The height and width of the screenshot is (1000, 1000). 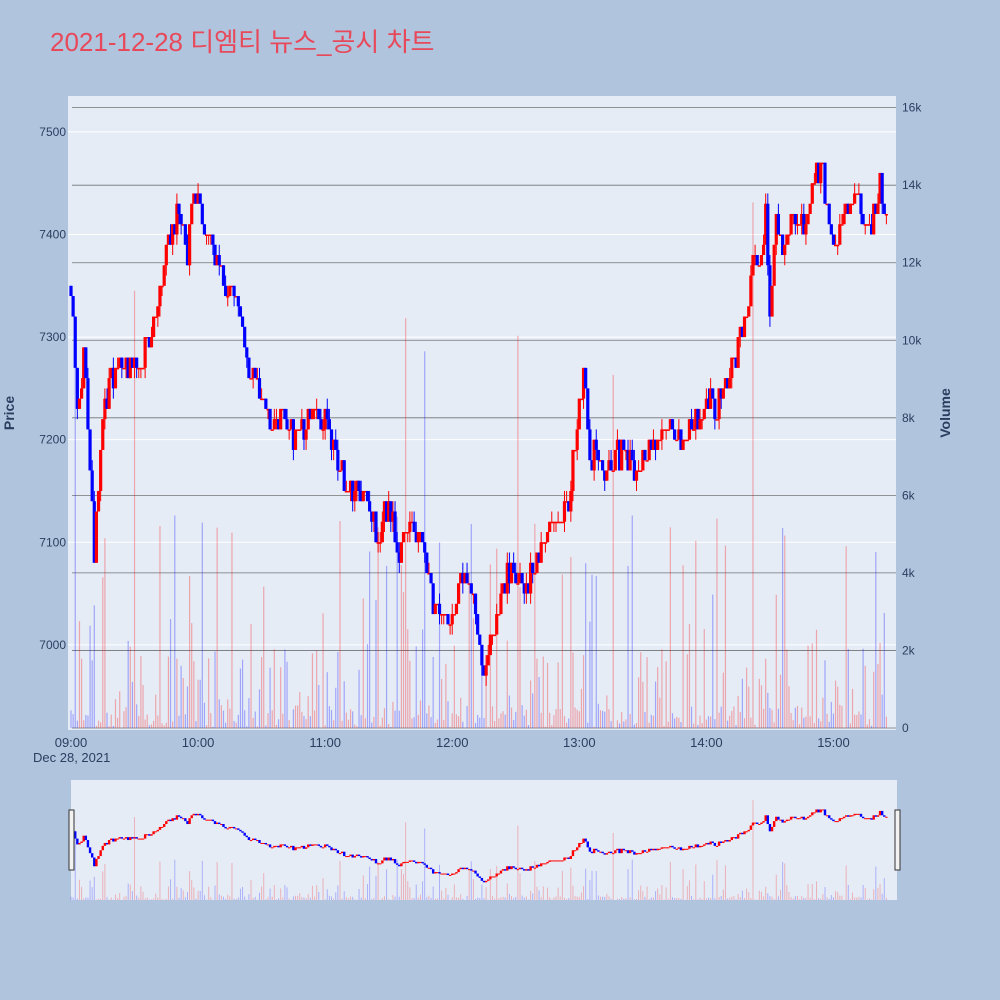 What do you see at coordinates (579, 742) in the screenshot?
I see `time-tick-label: 13:00` at bounding box center [579, 742].